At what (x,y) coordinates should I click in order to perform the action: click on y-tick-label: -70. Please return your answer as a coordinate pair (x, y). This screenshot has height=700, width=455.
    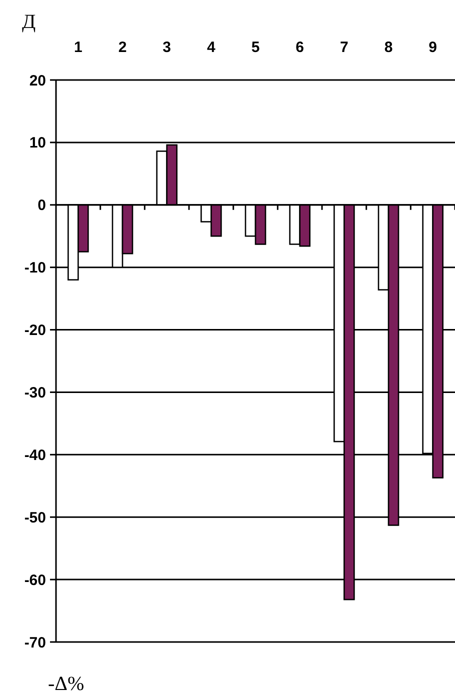
    Looking at the image, I should click on (35, 643).